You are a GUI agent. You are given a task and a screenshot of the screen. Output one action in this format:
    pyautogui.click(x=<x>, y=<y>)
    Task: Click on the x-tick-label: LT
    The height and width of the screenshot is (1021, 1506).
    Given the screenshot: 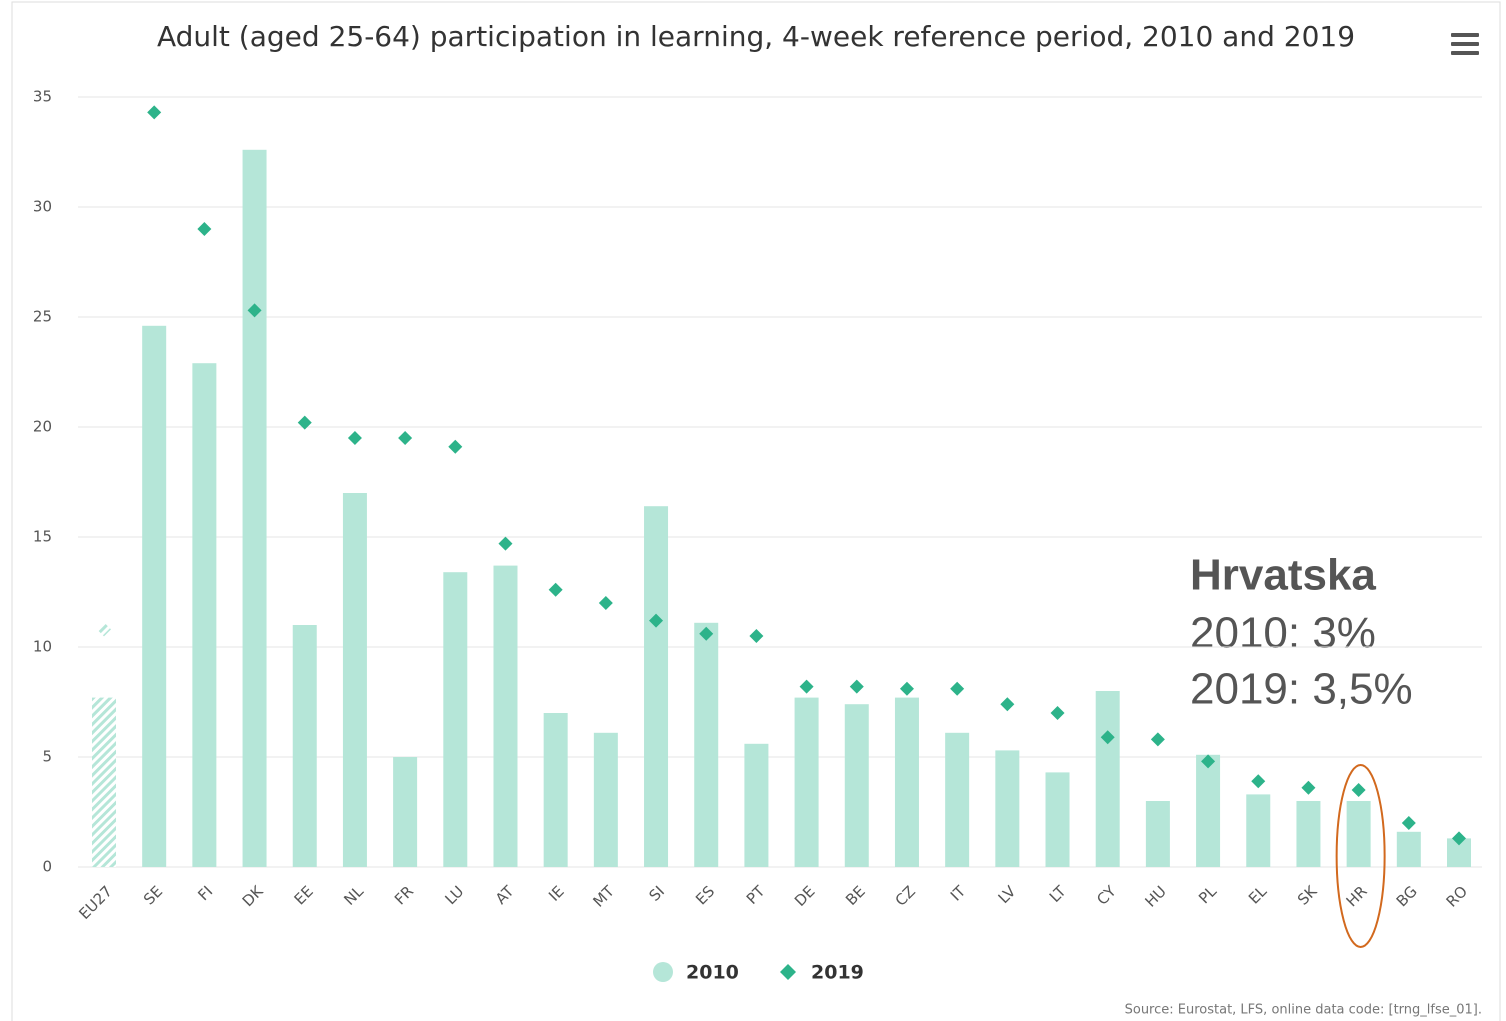 What is the action you would take?
    pyautogui.click(x=1058, y=894)
    